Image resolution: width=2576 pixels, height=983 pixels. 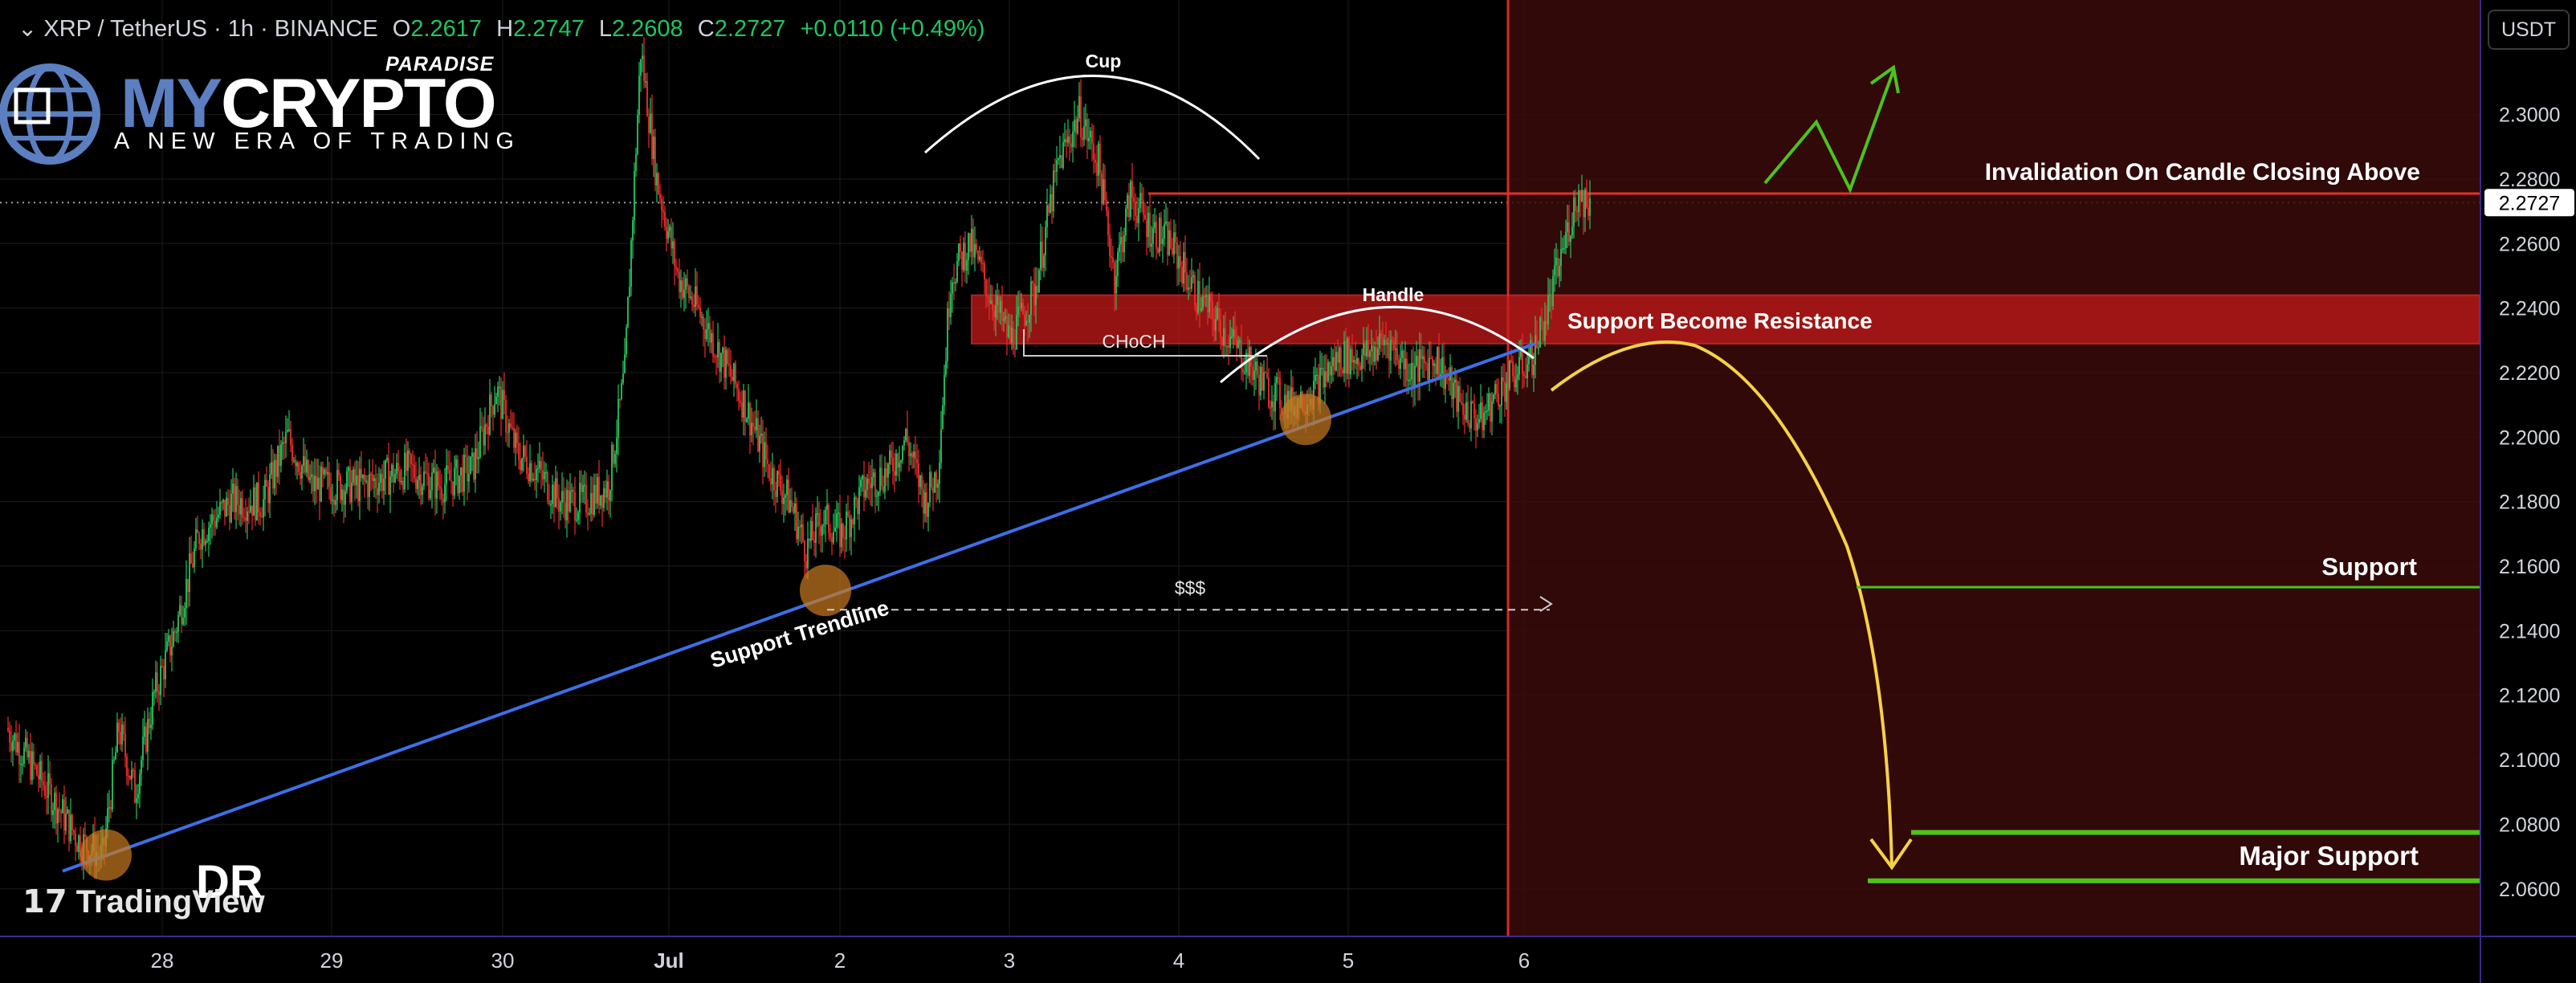 I want to click on collapse-icon: ⌄, so click(x=28, y=29).